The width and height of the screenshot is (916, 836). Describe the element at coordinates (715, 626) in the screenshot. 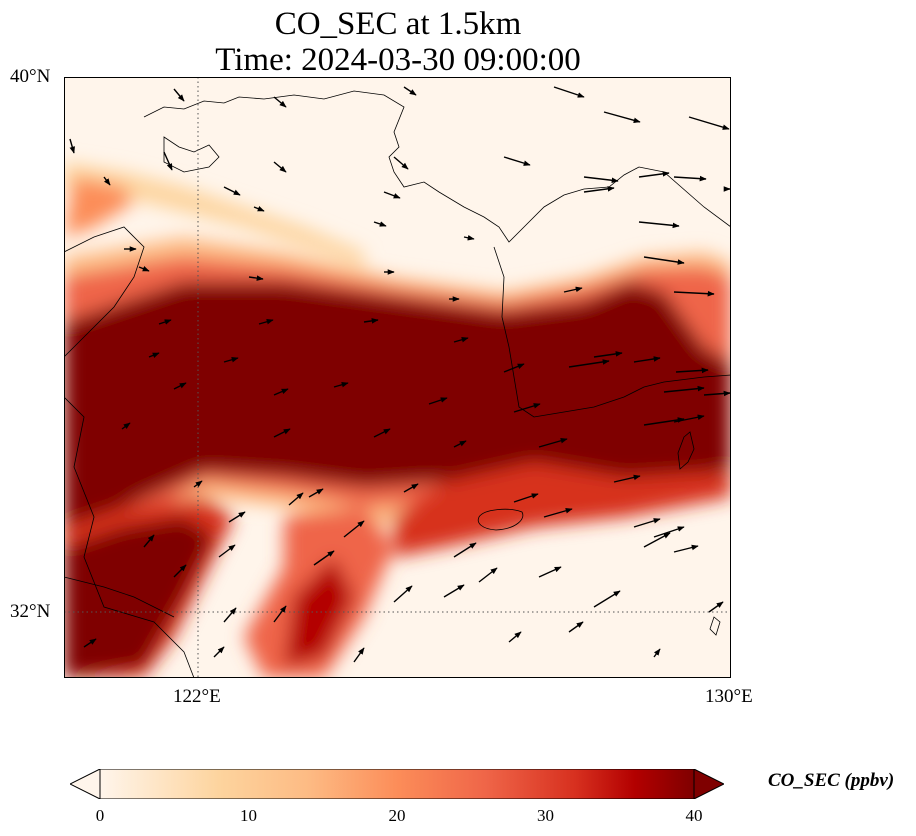

I see `island-southeast` at that location.